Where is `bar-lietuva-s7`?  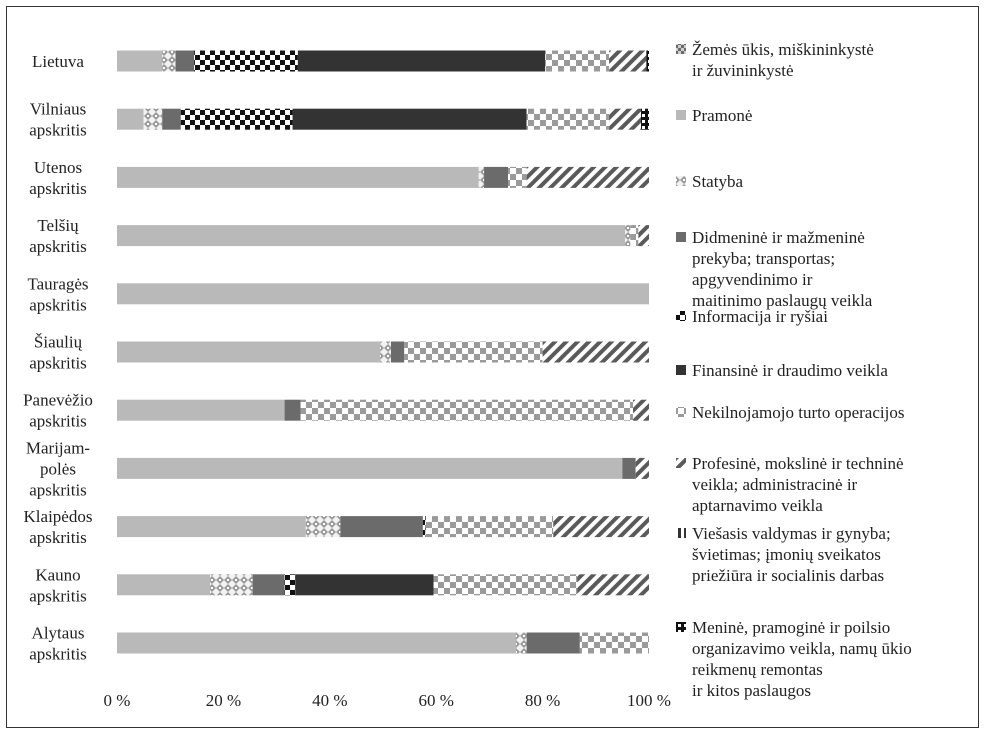
bar-lietuva-s7 is located at coordinates (628, 61).